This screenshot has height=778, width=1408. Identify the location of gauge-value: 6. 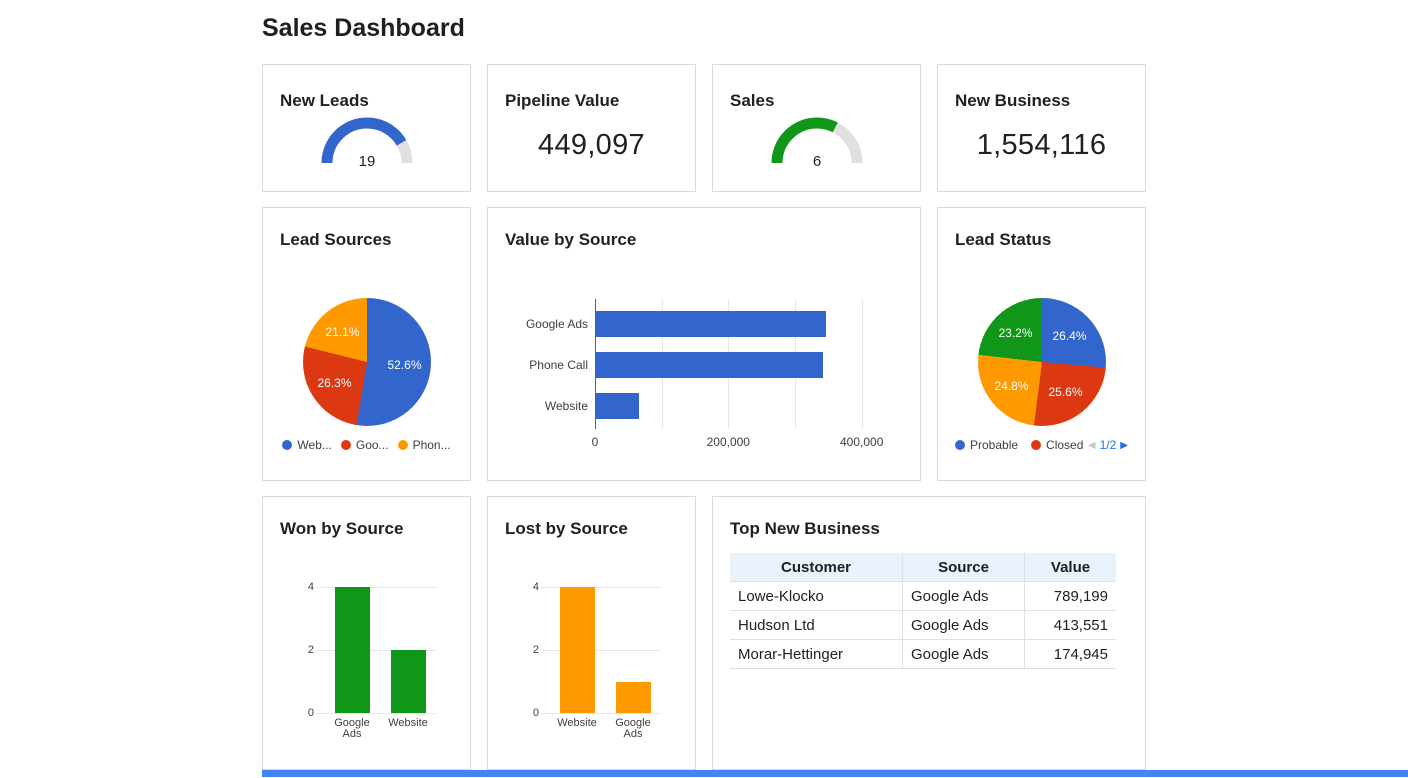
(816, 161).